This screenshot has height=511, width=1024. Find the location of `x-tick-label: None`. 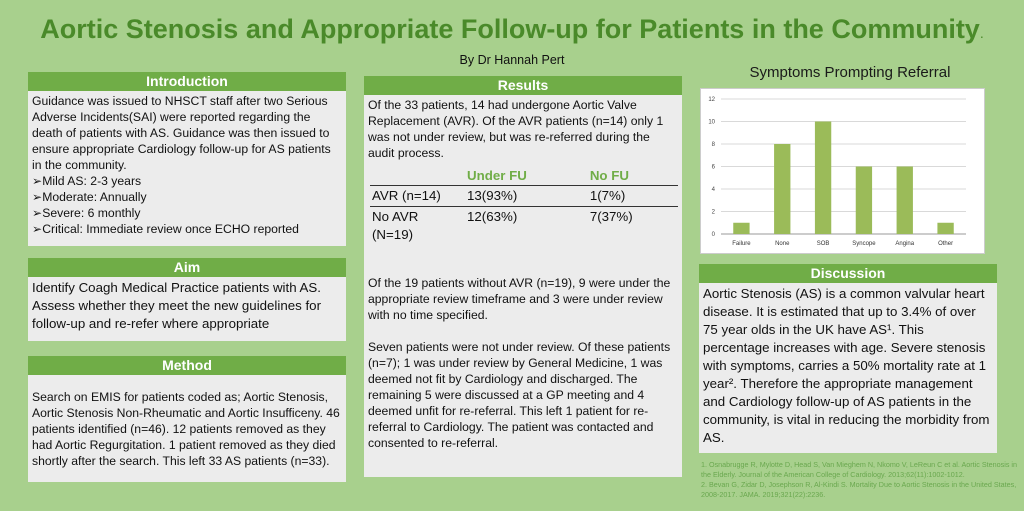

x-tick-label: None is located at coordinates (782, 244).